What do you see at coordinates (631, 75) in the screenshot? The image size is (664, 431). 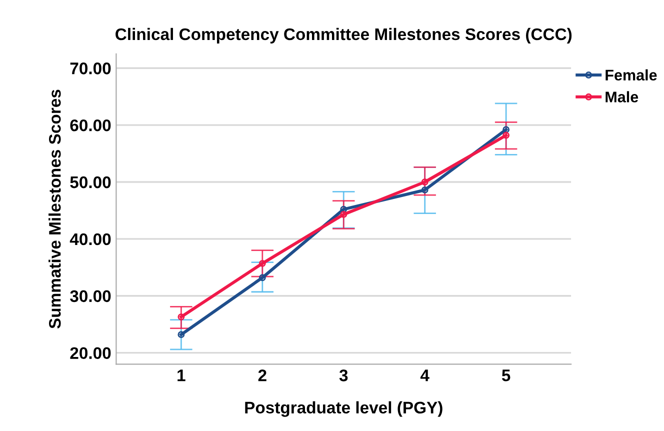 I see `legend-label: Female` at bounding box center [631, 75].